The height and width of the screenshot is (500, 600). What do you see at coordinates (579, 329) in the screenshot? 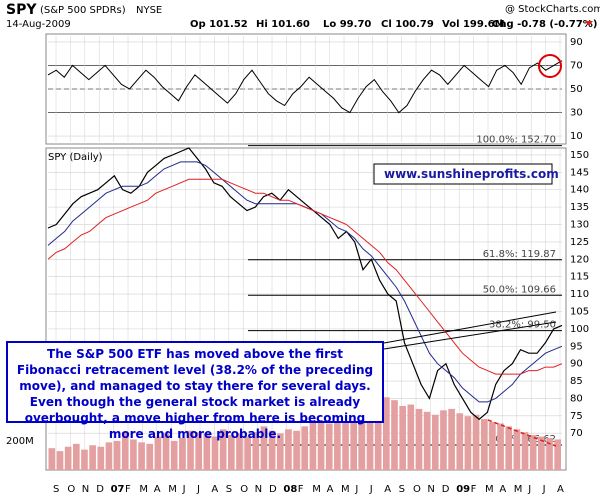
I see `price-tick-label: 100` at bounding box center [579, 329].